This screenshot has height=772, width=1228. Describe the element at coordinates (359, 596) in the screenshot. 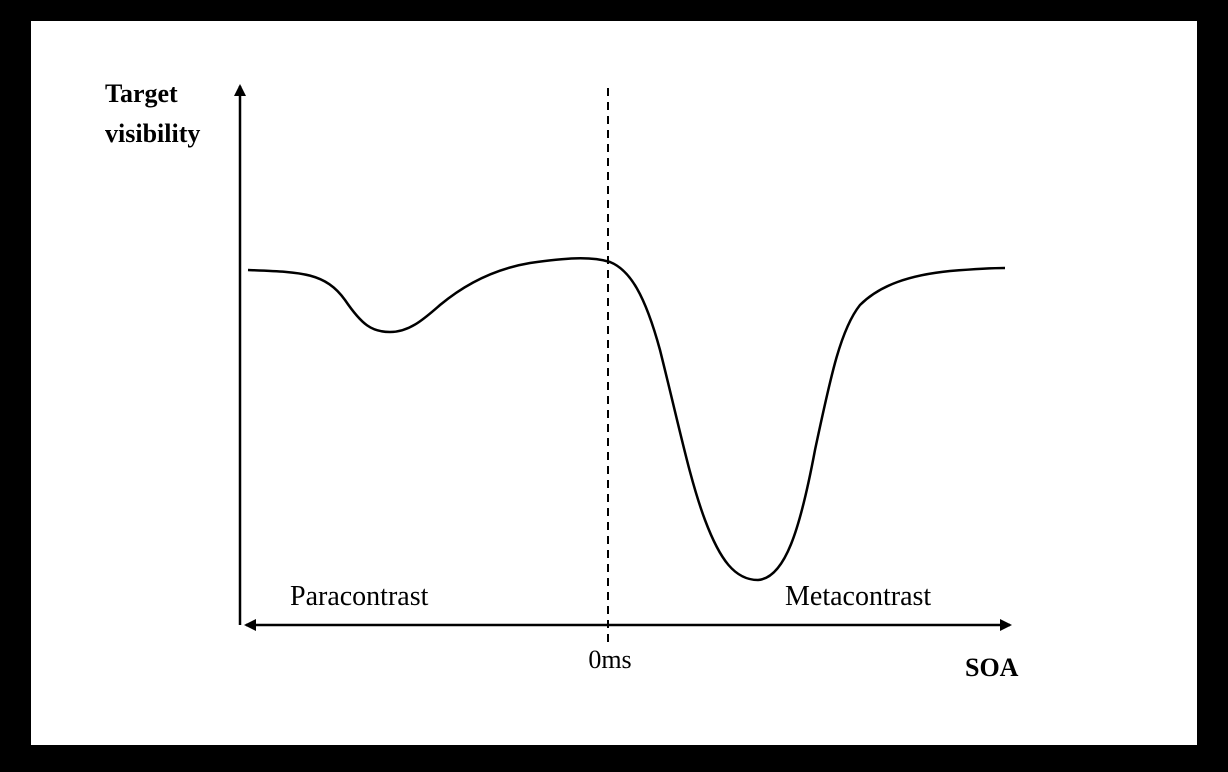

I see `region-label: Paracontrast` at that location.